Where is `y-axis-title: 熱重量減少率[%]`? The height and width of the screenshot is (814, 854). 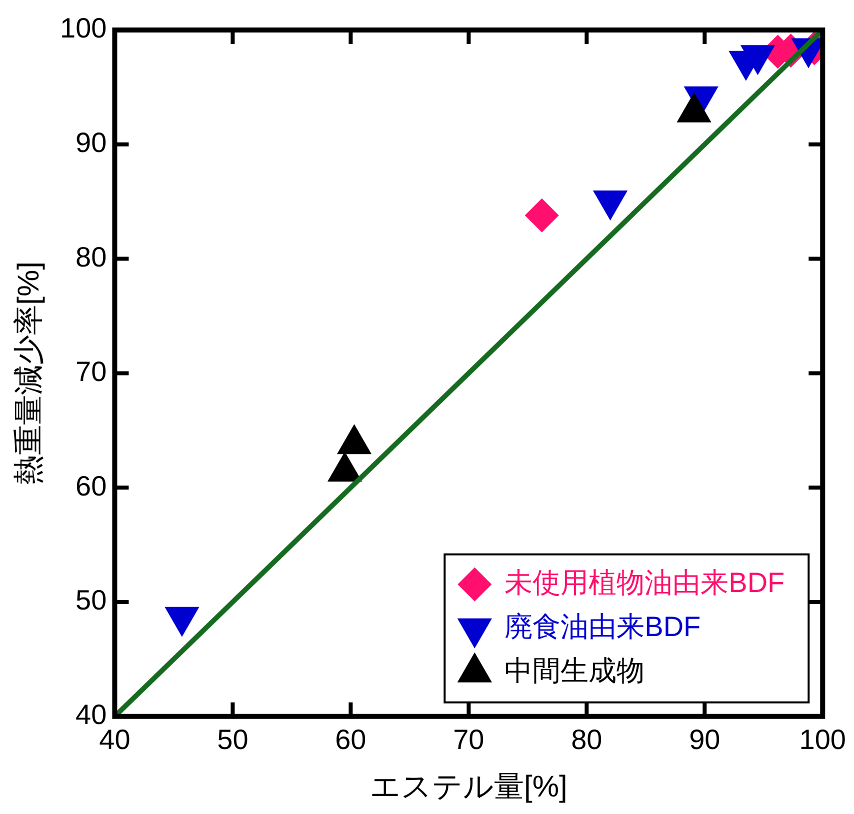
y-axis-title: 熱重量減少率[%] is located at coordinates (29, 373).